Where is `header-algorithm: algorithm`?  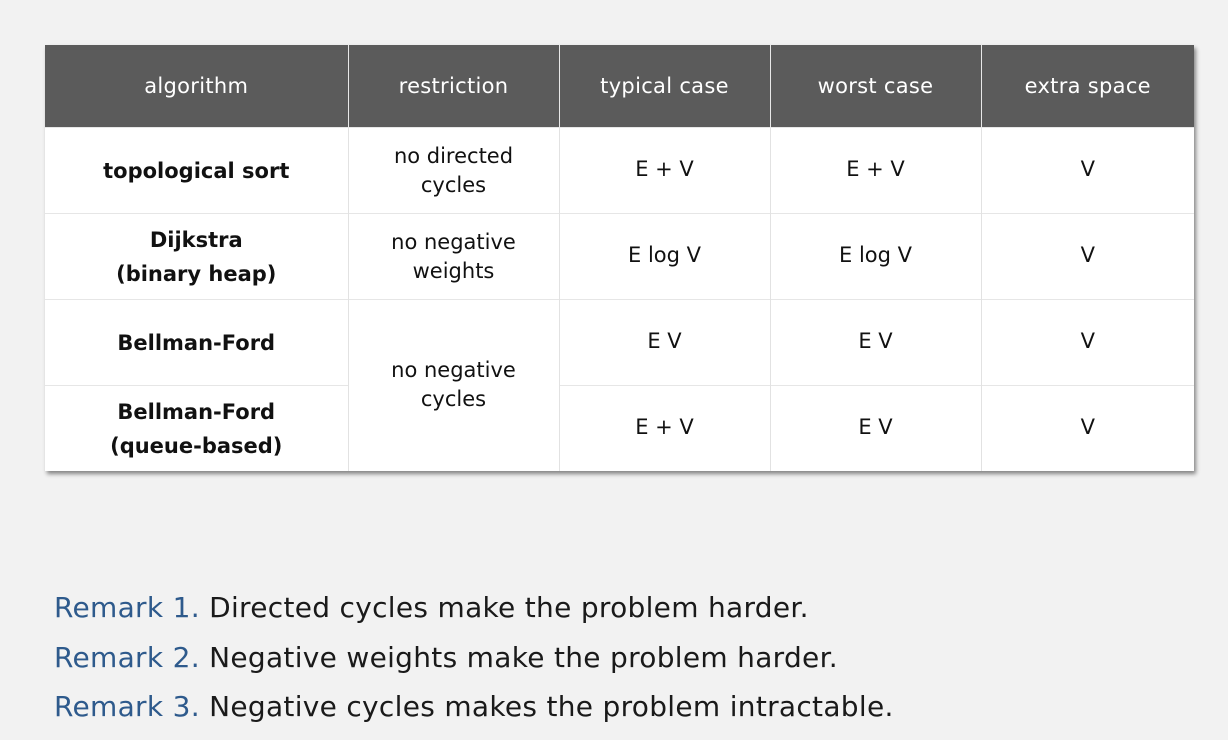
header-algorithm: algorithm is located at coordinates (197, 86).